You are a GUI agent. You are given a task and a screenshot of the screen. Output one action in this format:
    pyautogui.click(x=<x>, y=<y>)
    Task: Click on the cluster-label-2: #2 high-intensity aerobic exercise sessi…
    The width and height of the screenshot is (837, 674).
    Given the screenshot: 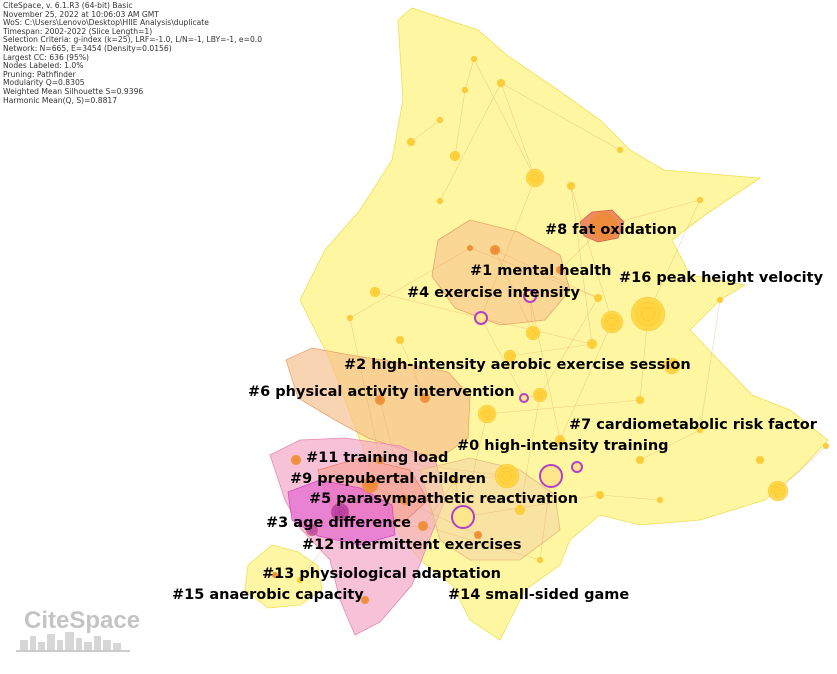 What is the action you would take?
    pyautogui.click(x=517, y=365)
    